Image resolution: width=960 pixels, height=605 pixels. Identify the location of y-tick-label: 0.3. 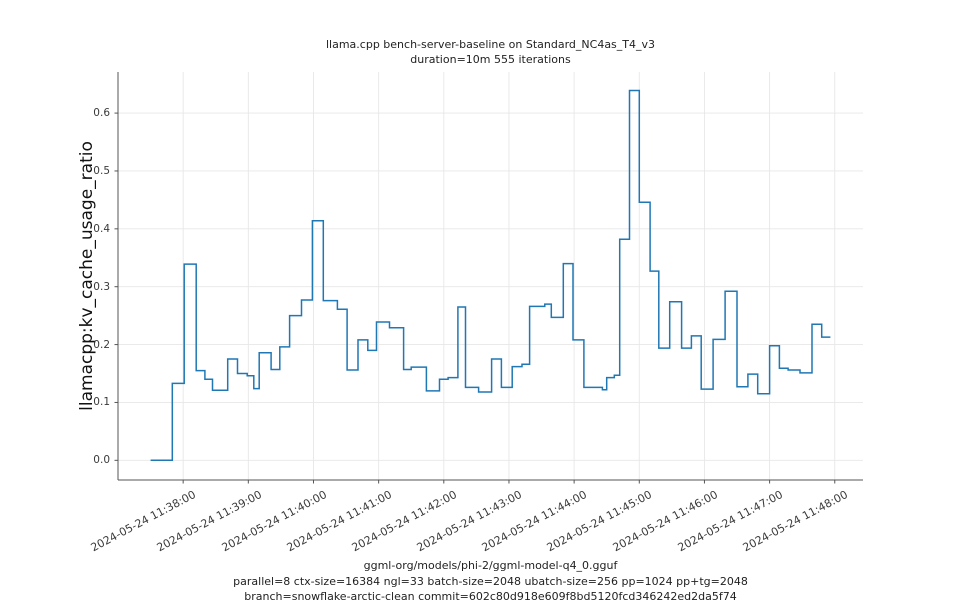
(101, 286).